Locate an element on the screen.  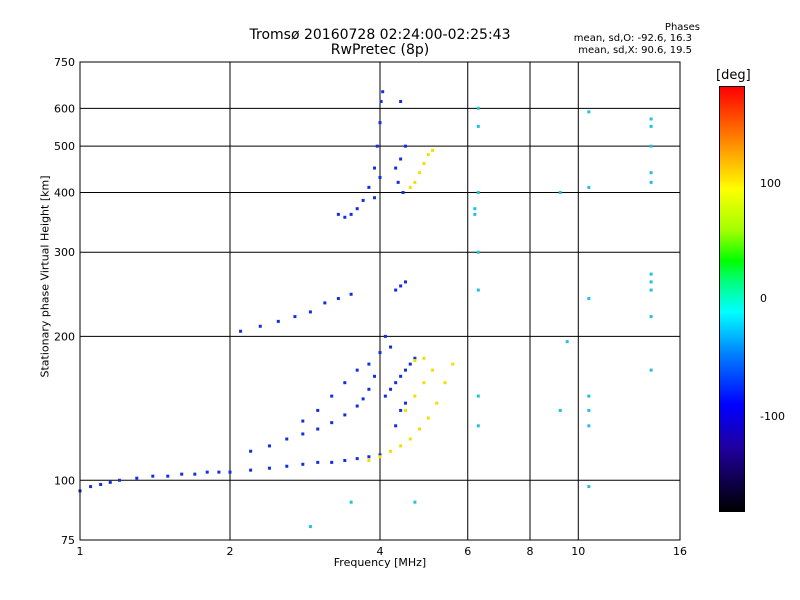
phase-colorbar is located at coordinates (732, 299).